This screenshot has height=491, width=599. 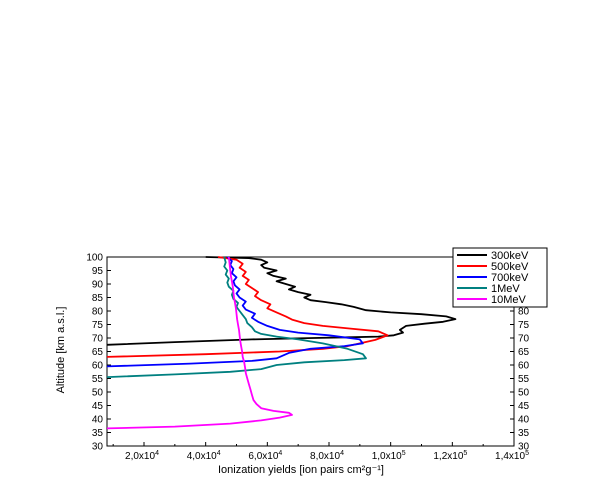 What do you see at coordinates (510, 278) in the screenshot?
I see `legend-label-700keV: 700keV` at bounding box center [510, 278].